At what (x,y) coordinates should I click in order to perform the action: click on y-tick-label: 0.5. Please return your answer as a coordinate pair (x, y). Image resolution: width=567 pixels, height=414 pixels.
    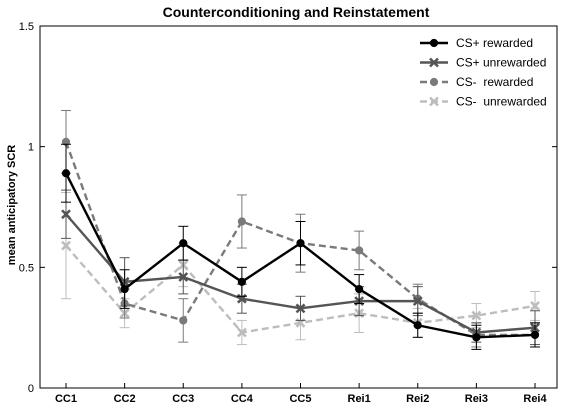
    Looking at the image, I should click on (26, 268).